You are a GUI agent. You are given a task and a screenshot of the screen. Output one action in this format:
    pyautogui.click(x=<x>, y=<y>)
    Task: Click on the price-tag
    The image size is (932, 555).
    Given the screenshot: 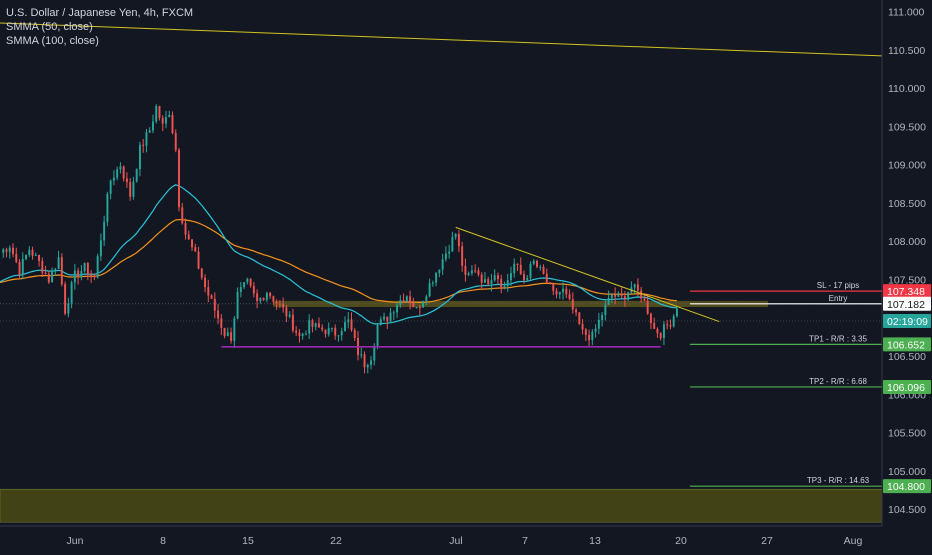 What is the action you would take?
    pyautogui.click(x=907, y=303)
    